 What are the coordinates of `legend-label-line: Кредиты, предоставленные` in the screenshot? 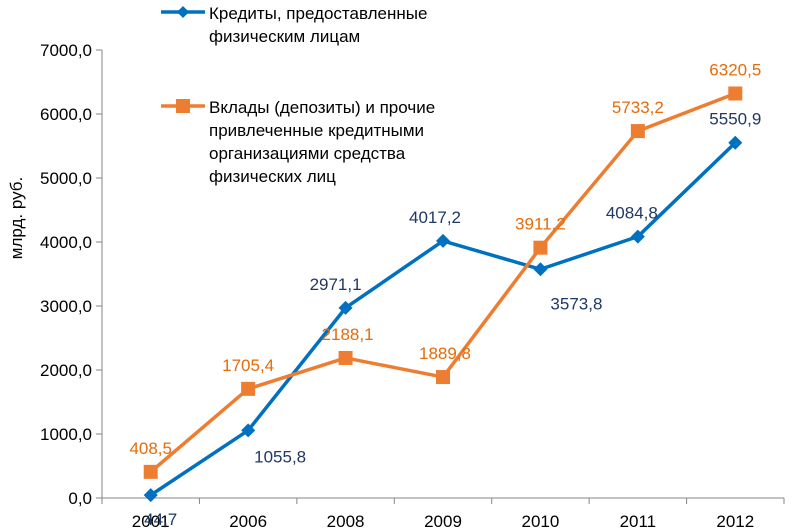 It's located at (318, 13).